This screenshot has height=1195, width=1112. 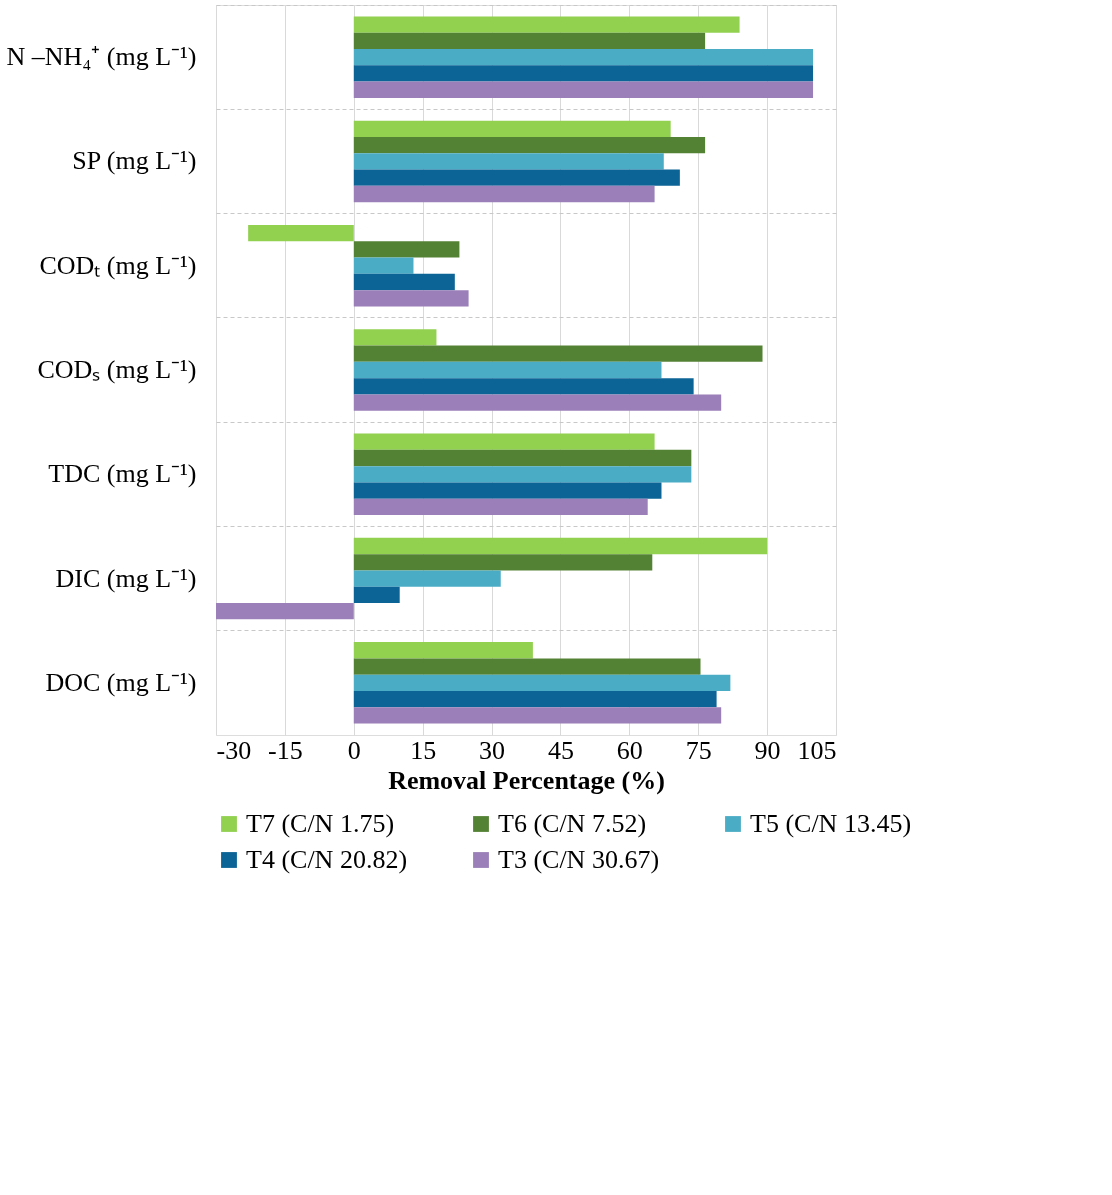 I want to click on legend-label: T7 (C/N 1.75), so click(x=320, y=823).